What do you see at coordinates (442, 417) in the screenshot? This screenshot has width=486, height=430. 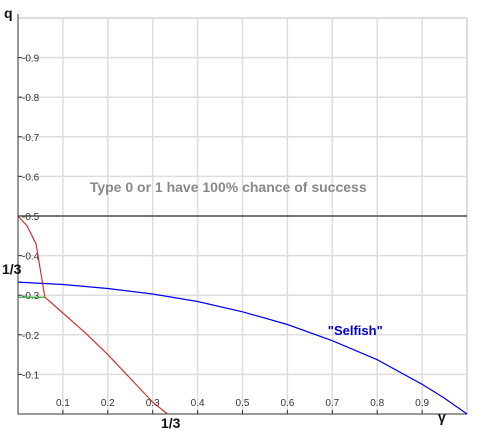 I see `x-axis-label: γ` at bounding box center [442, 417].